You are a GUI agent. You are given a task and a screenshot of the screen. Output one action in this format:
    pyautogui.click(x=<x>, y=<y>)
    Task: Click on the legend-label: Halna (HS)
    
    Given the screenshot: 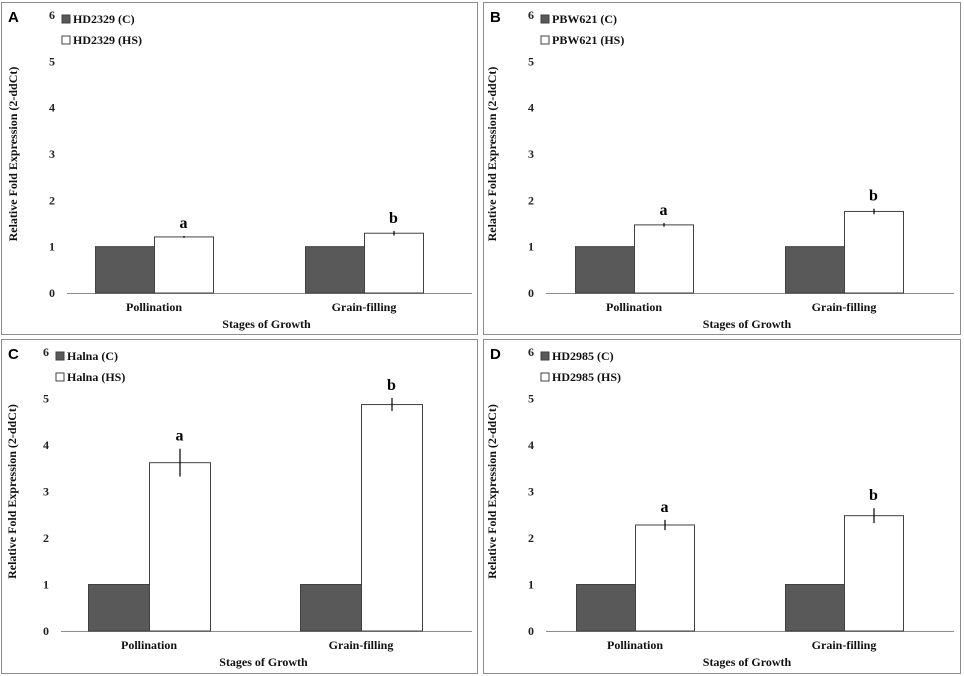 What is the action you would take?
    pyautogui.click(x=96, y=377)
    